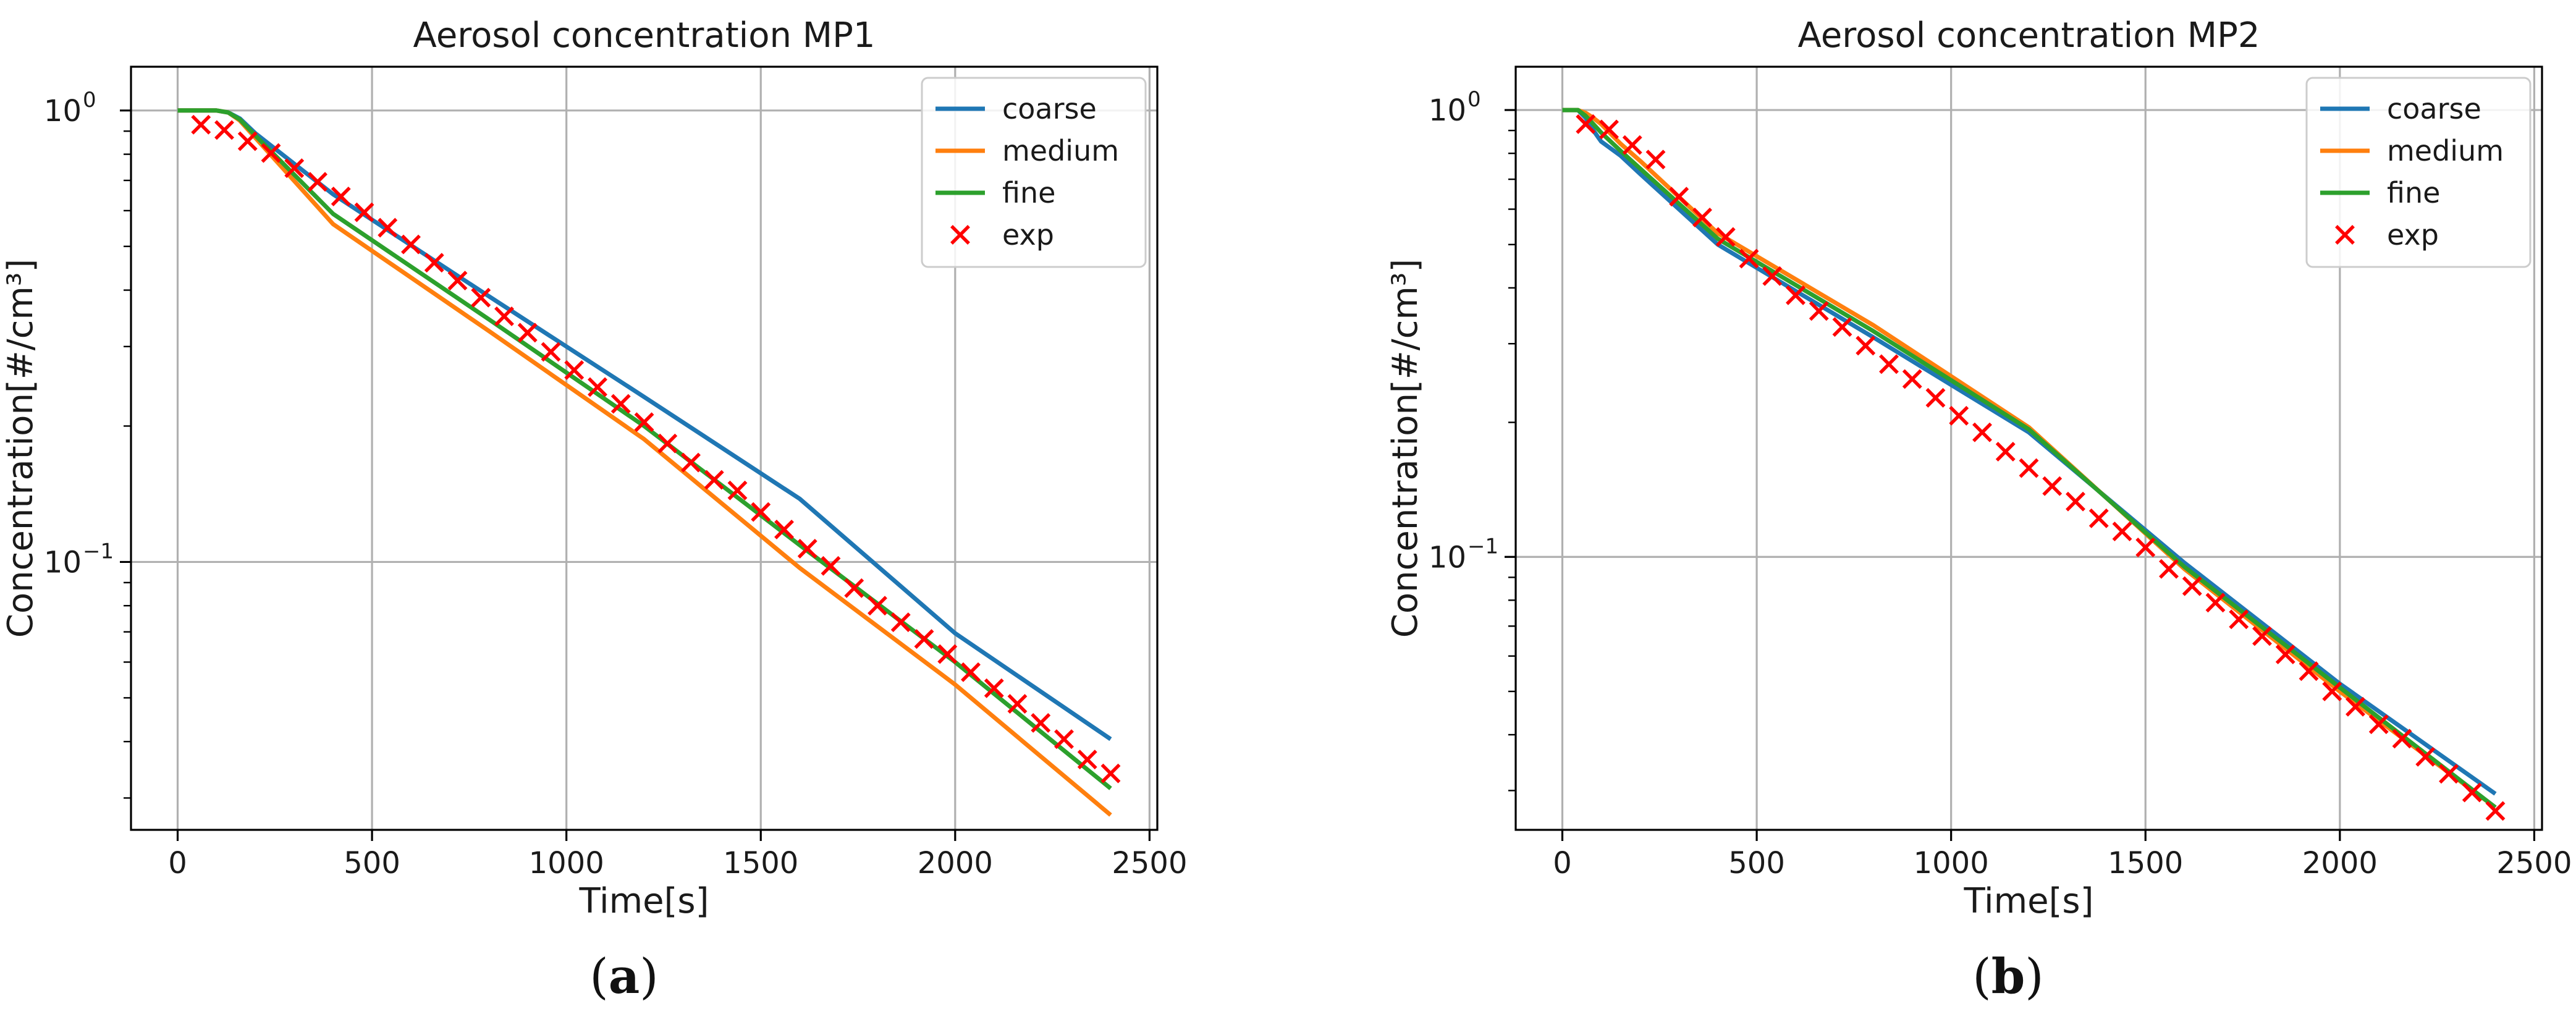 The width and height of the screenshot is (2576, 1035). Describe the element at coordinates (566, 864) in the screenshot. I see `x-tick-label: 1000` at that location.